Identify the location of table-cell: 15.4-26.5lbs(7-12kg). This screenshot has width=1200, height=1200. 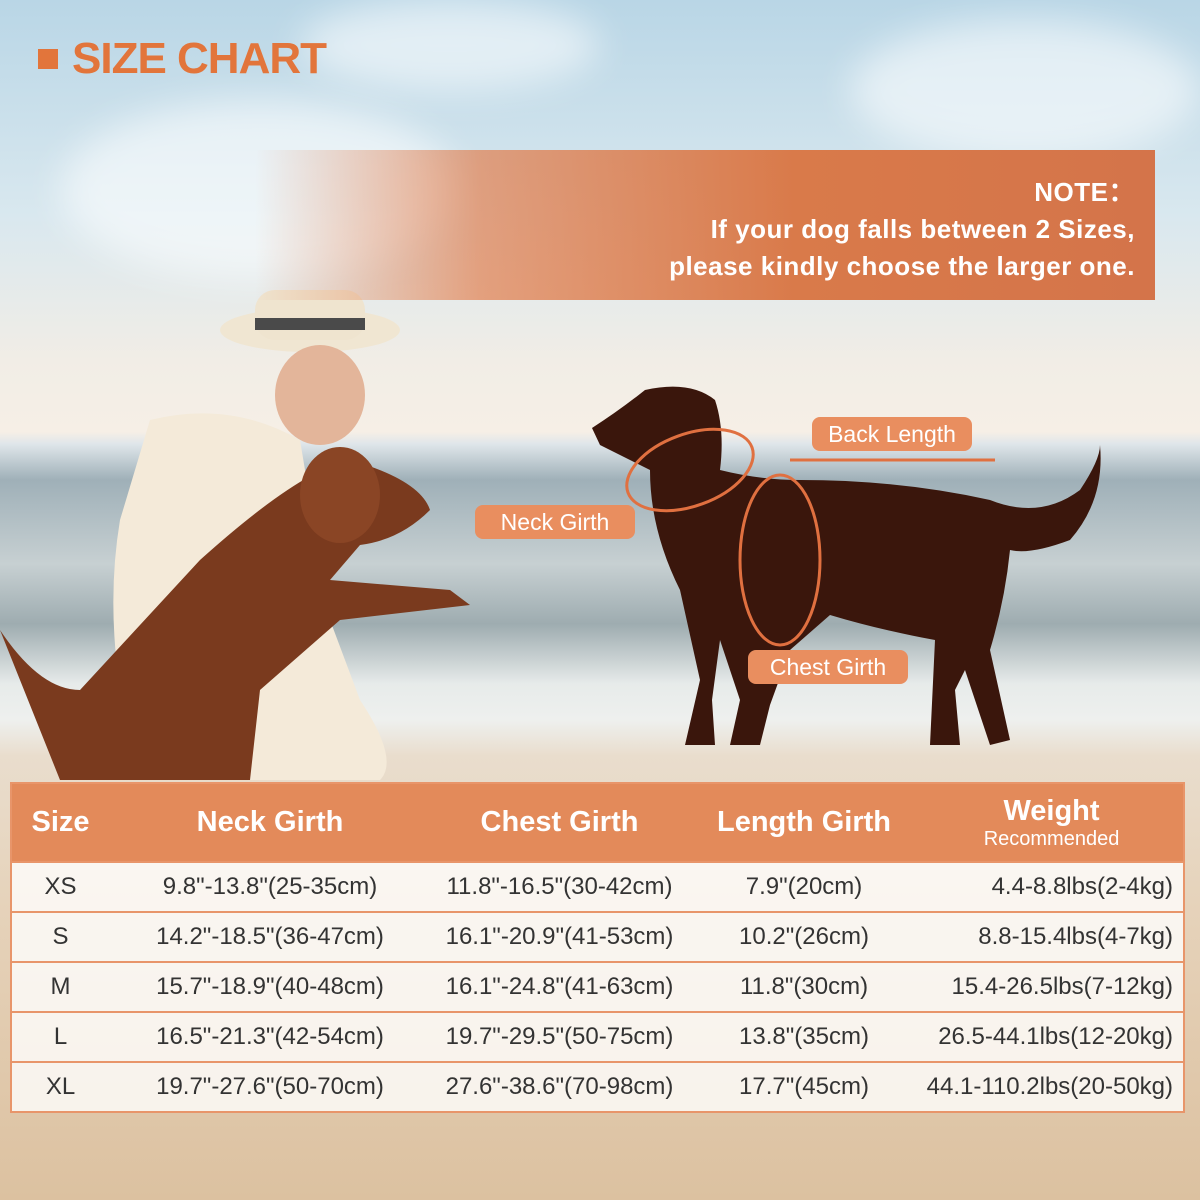
(1052, 986).